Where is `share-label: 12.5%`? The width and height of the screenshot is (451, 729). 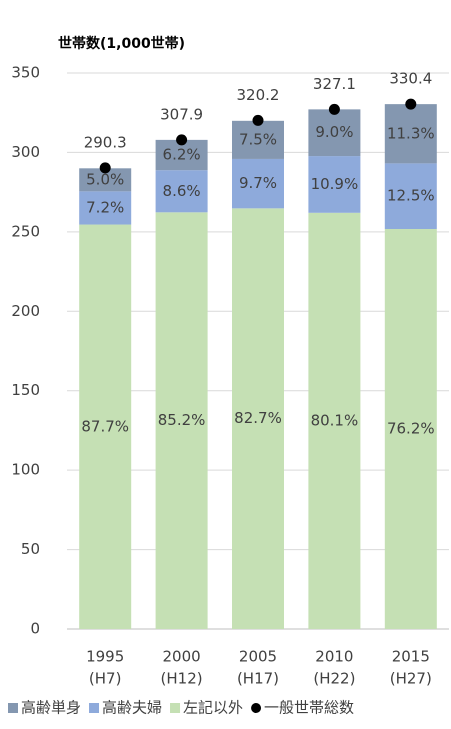
share-label: 12.5% is located at coordinates (411, 196).